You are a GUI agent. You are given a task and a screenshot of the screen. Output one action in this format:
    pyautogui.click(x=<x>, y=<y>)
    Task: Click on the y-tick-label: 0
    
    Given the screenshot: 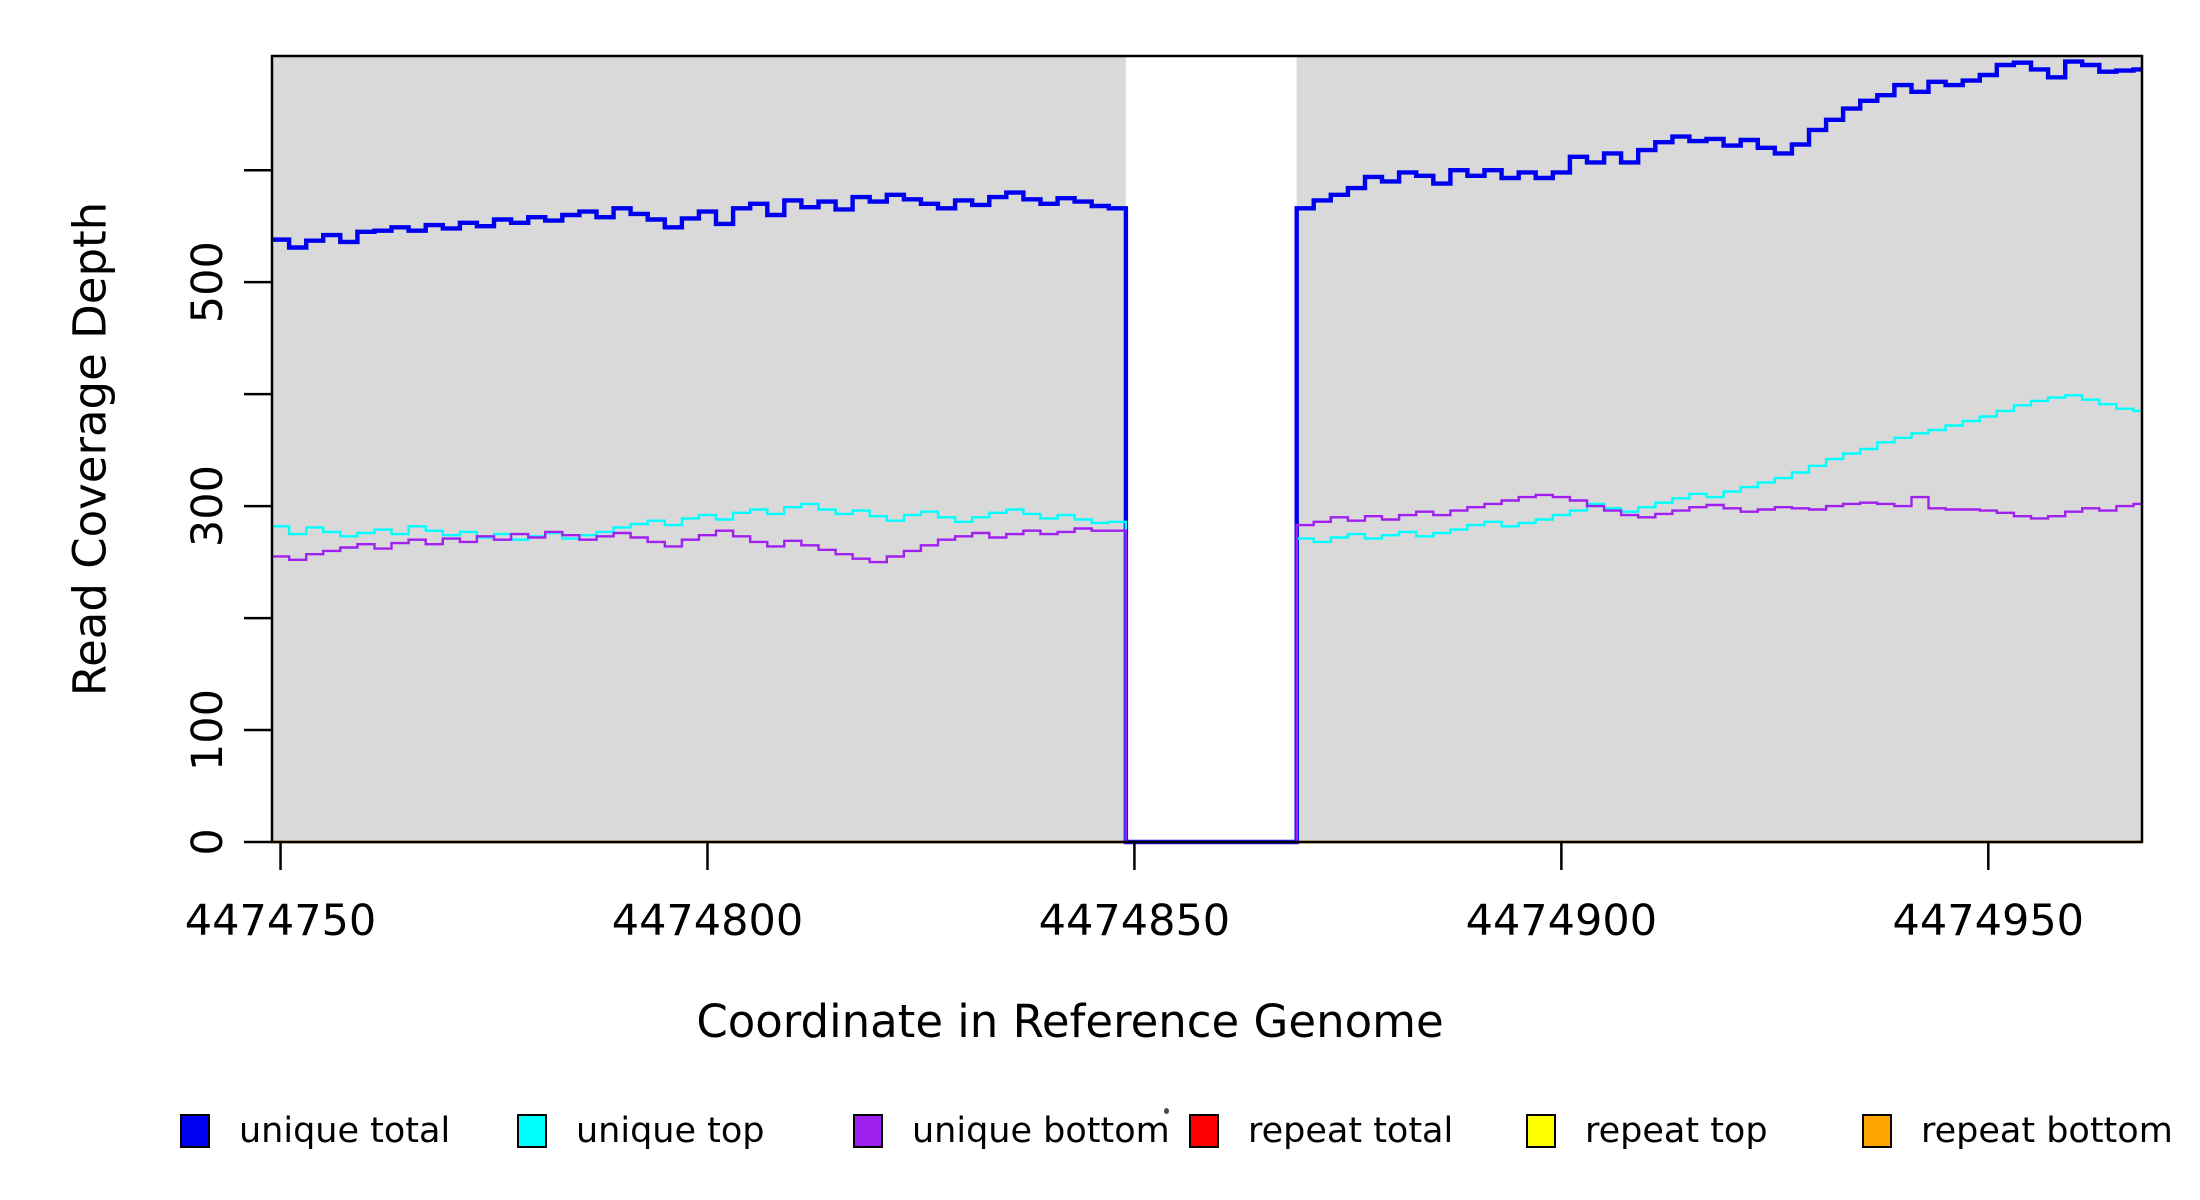 What is the action you would take?
    pyautogui.click(x=208, y=841)
    